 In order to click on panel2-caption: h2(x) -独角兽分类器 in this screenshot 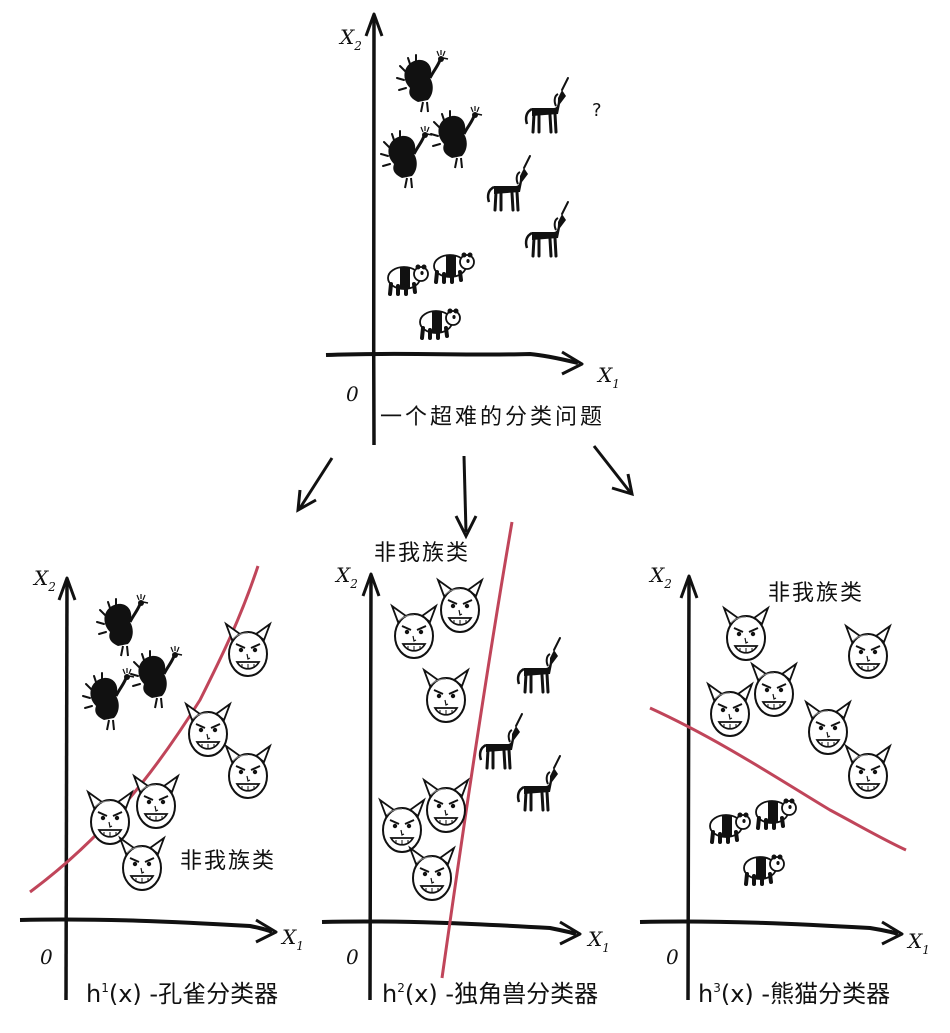, I will do `click(490, 994)`.